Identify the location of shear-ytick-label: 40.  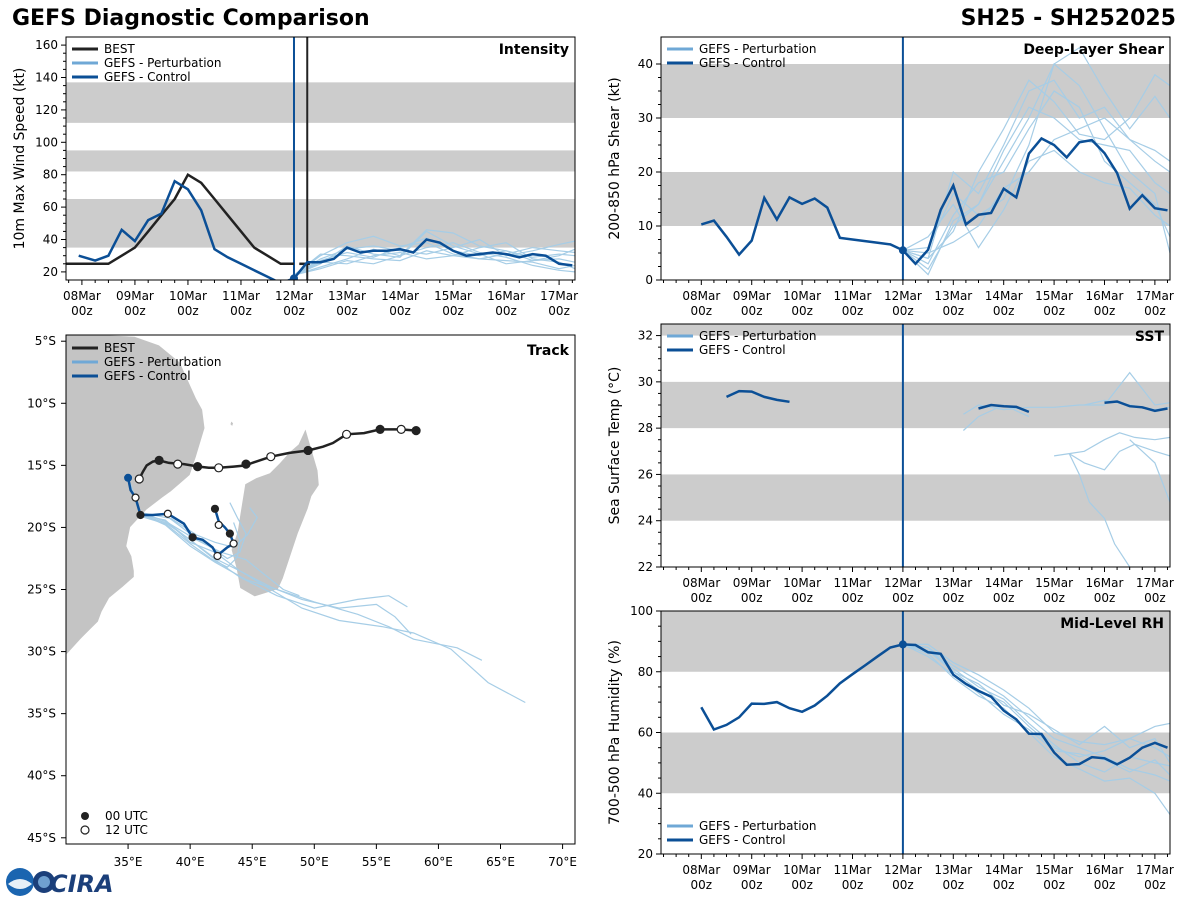
(645, 64).